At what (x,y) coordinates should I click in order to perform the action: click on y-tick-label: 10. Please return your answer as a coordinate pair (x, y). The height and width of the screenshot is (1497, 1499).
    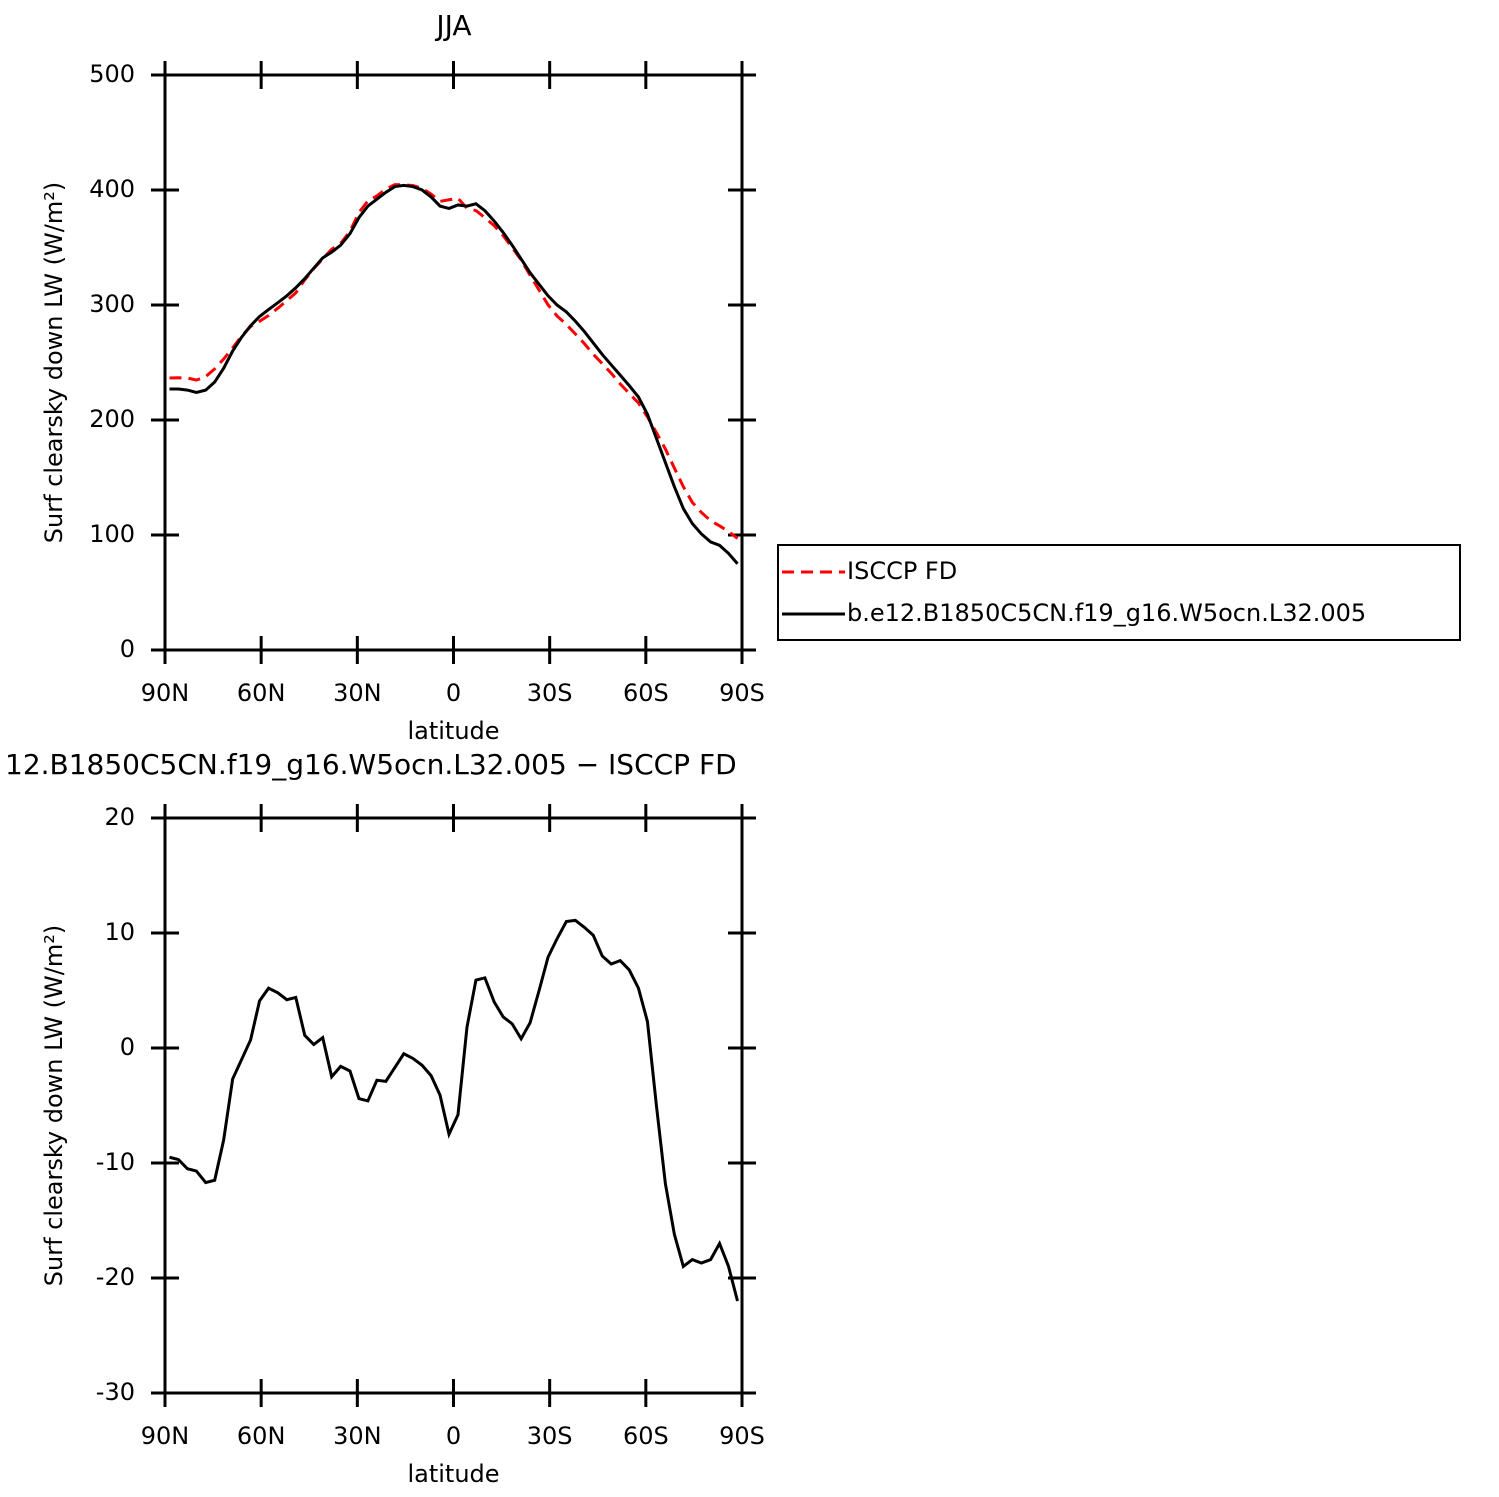
    Looking at the image, I should click on (119, 932).